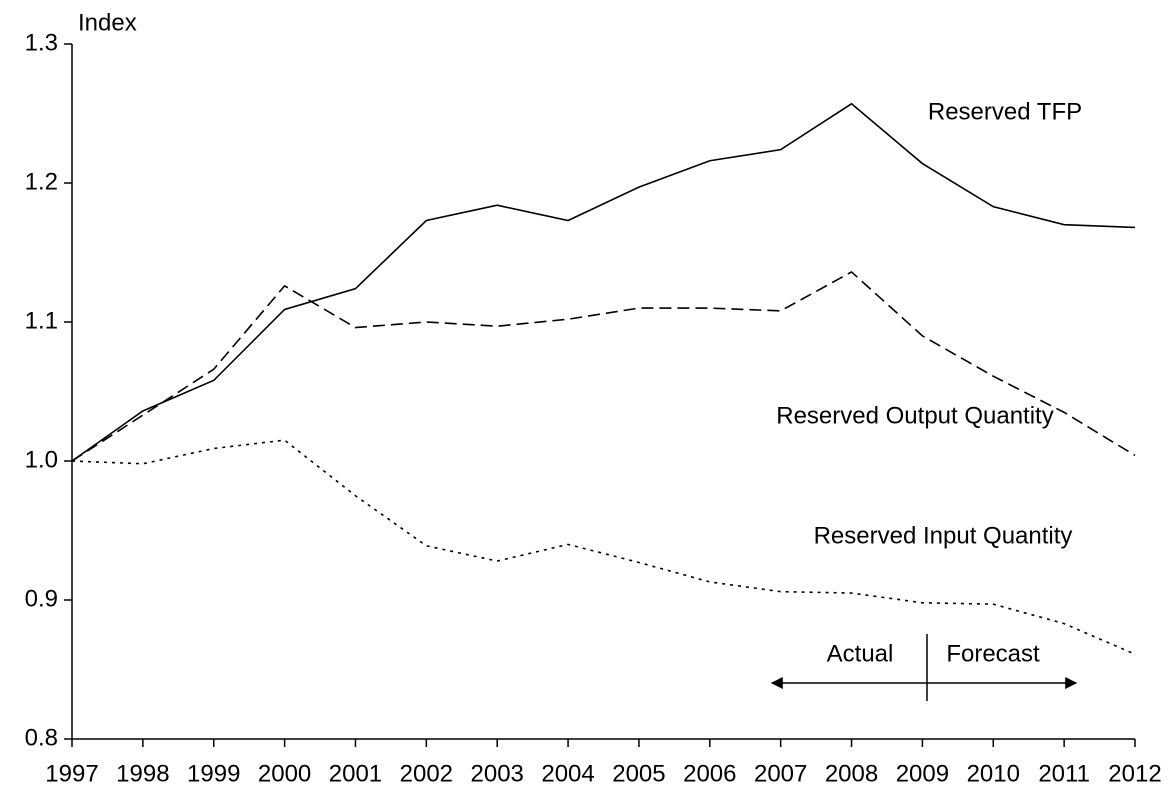 The height and width of the screenshot is (787, 1170). Describe the element at coordinates (914, 415) in the screenshot. I see `series-label: Reserved Output Quantity` at that location.